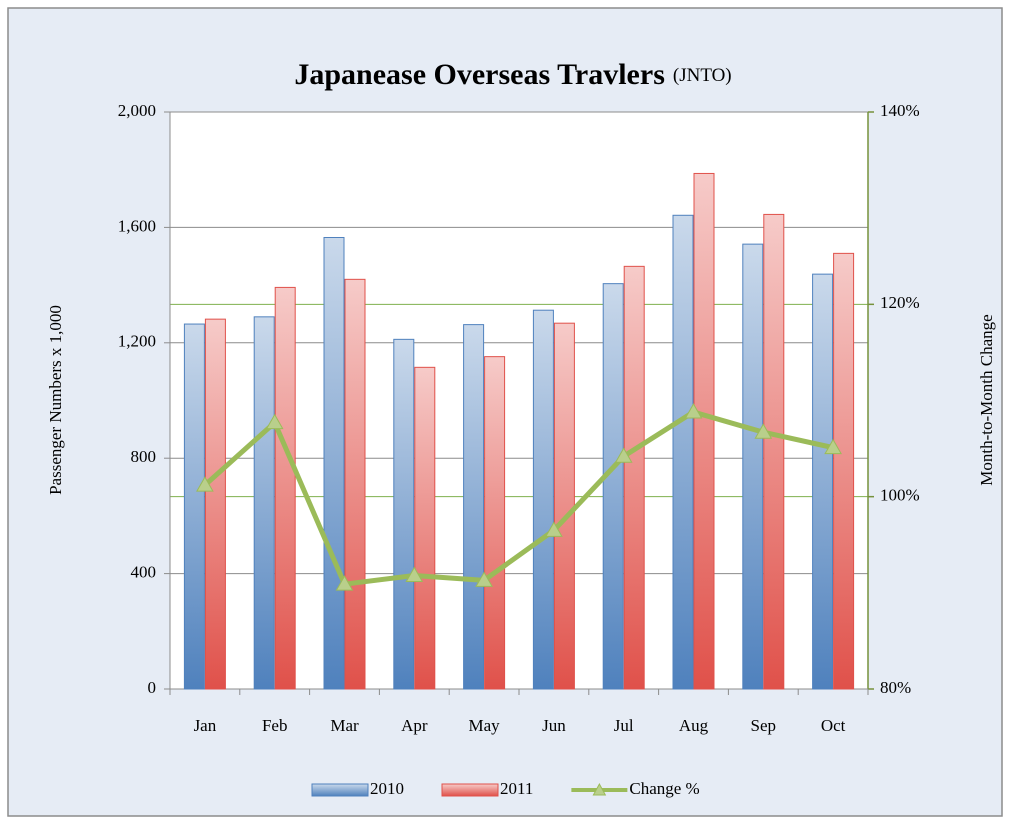  I want to click on x-tick-label: Jan, so click(205, 725).